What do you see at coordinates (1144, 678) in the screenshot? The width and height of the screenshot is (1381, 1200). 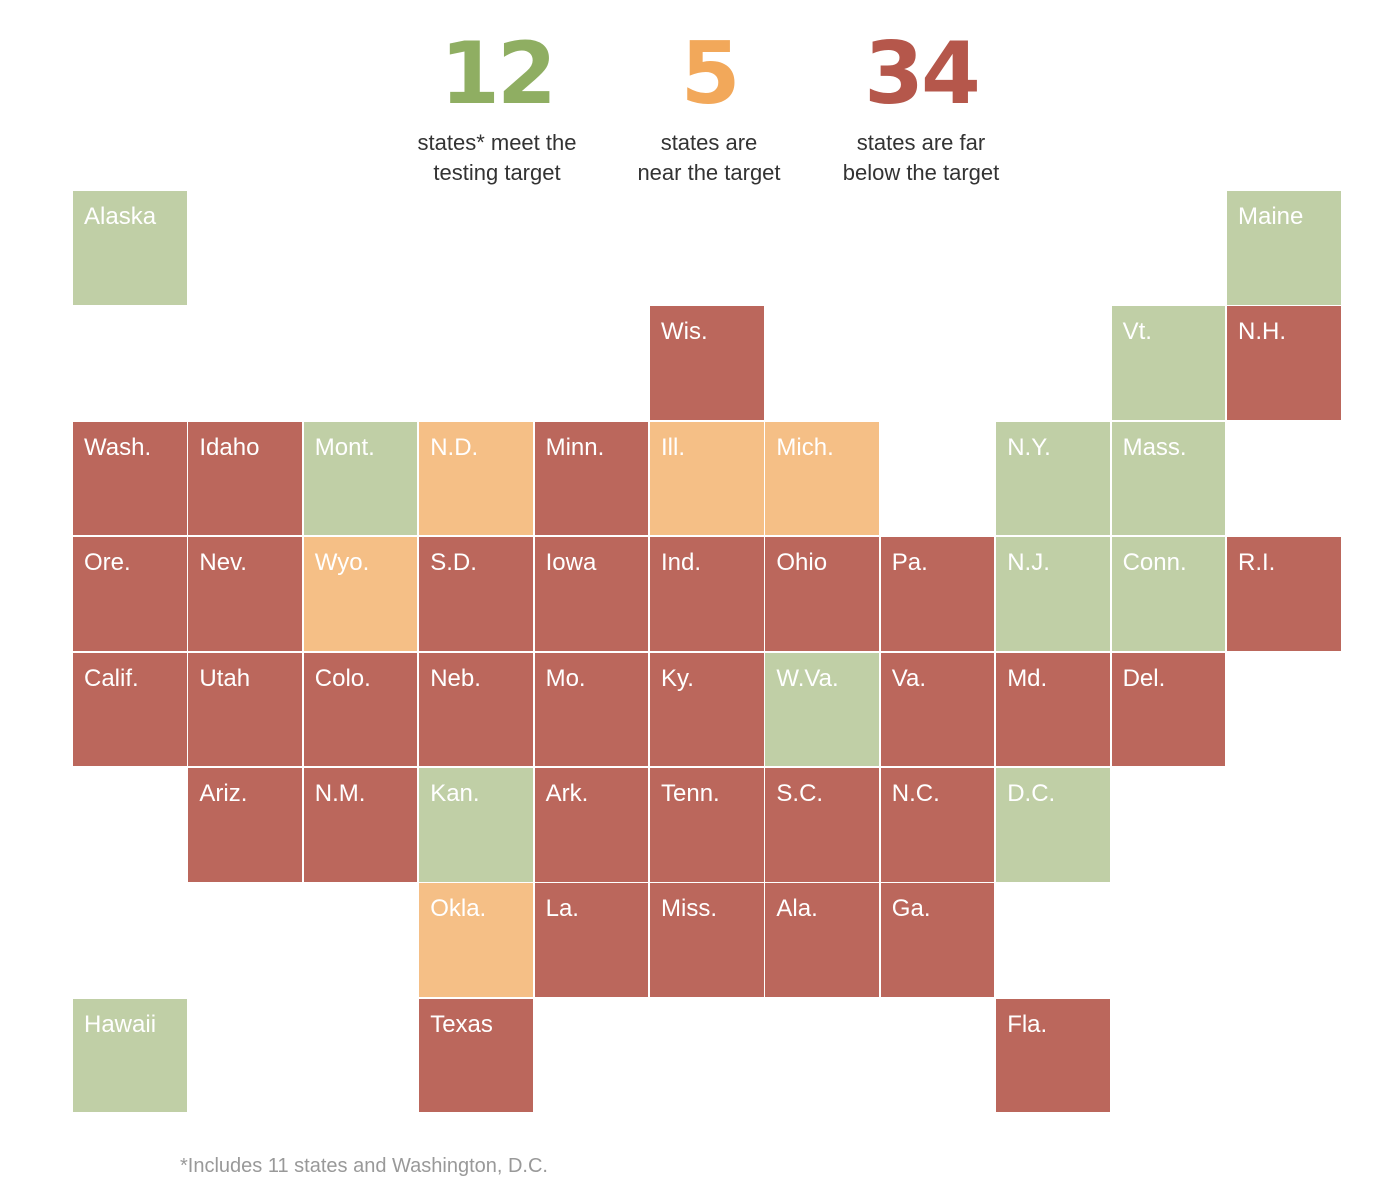 I see `state-label: Del.` at bounding box center [1144, 678].